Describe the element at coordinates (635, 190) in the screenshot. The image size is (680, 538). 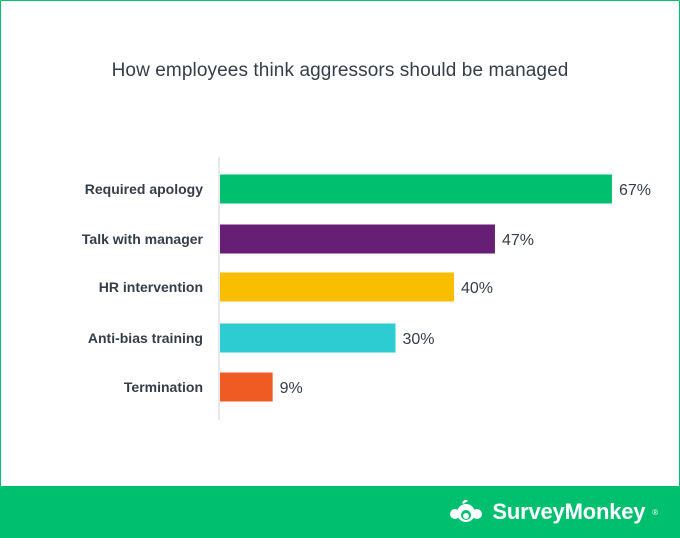
I see `value-label: 67%` at that location.